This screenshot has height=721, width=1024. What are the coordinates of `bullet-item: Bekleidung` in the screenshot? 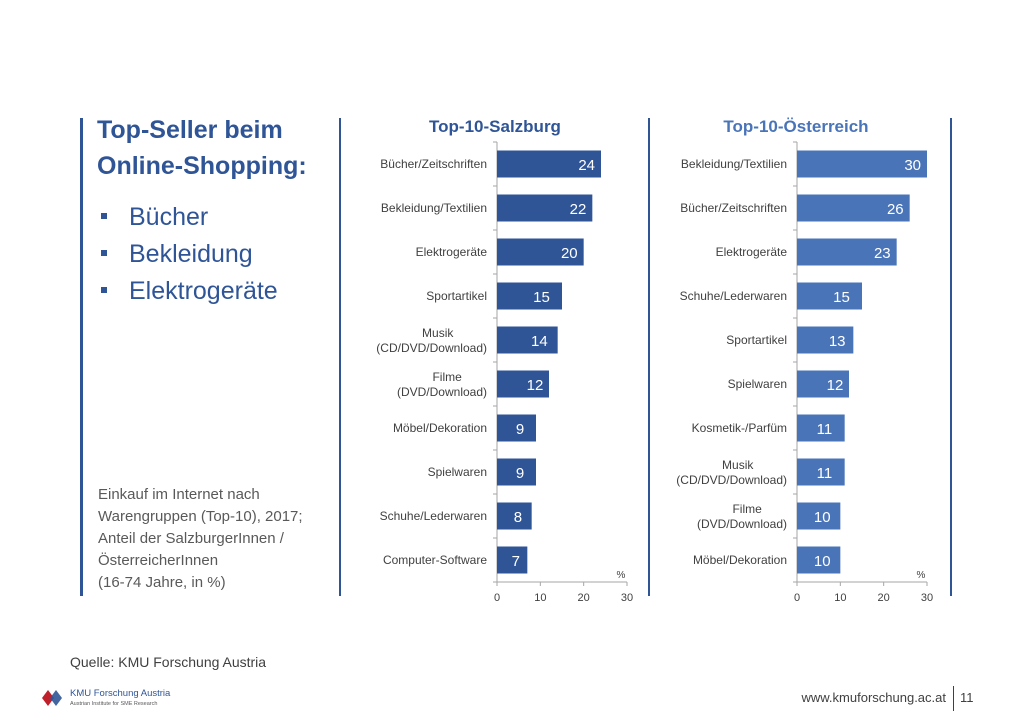 It's located at (188, 254).